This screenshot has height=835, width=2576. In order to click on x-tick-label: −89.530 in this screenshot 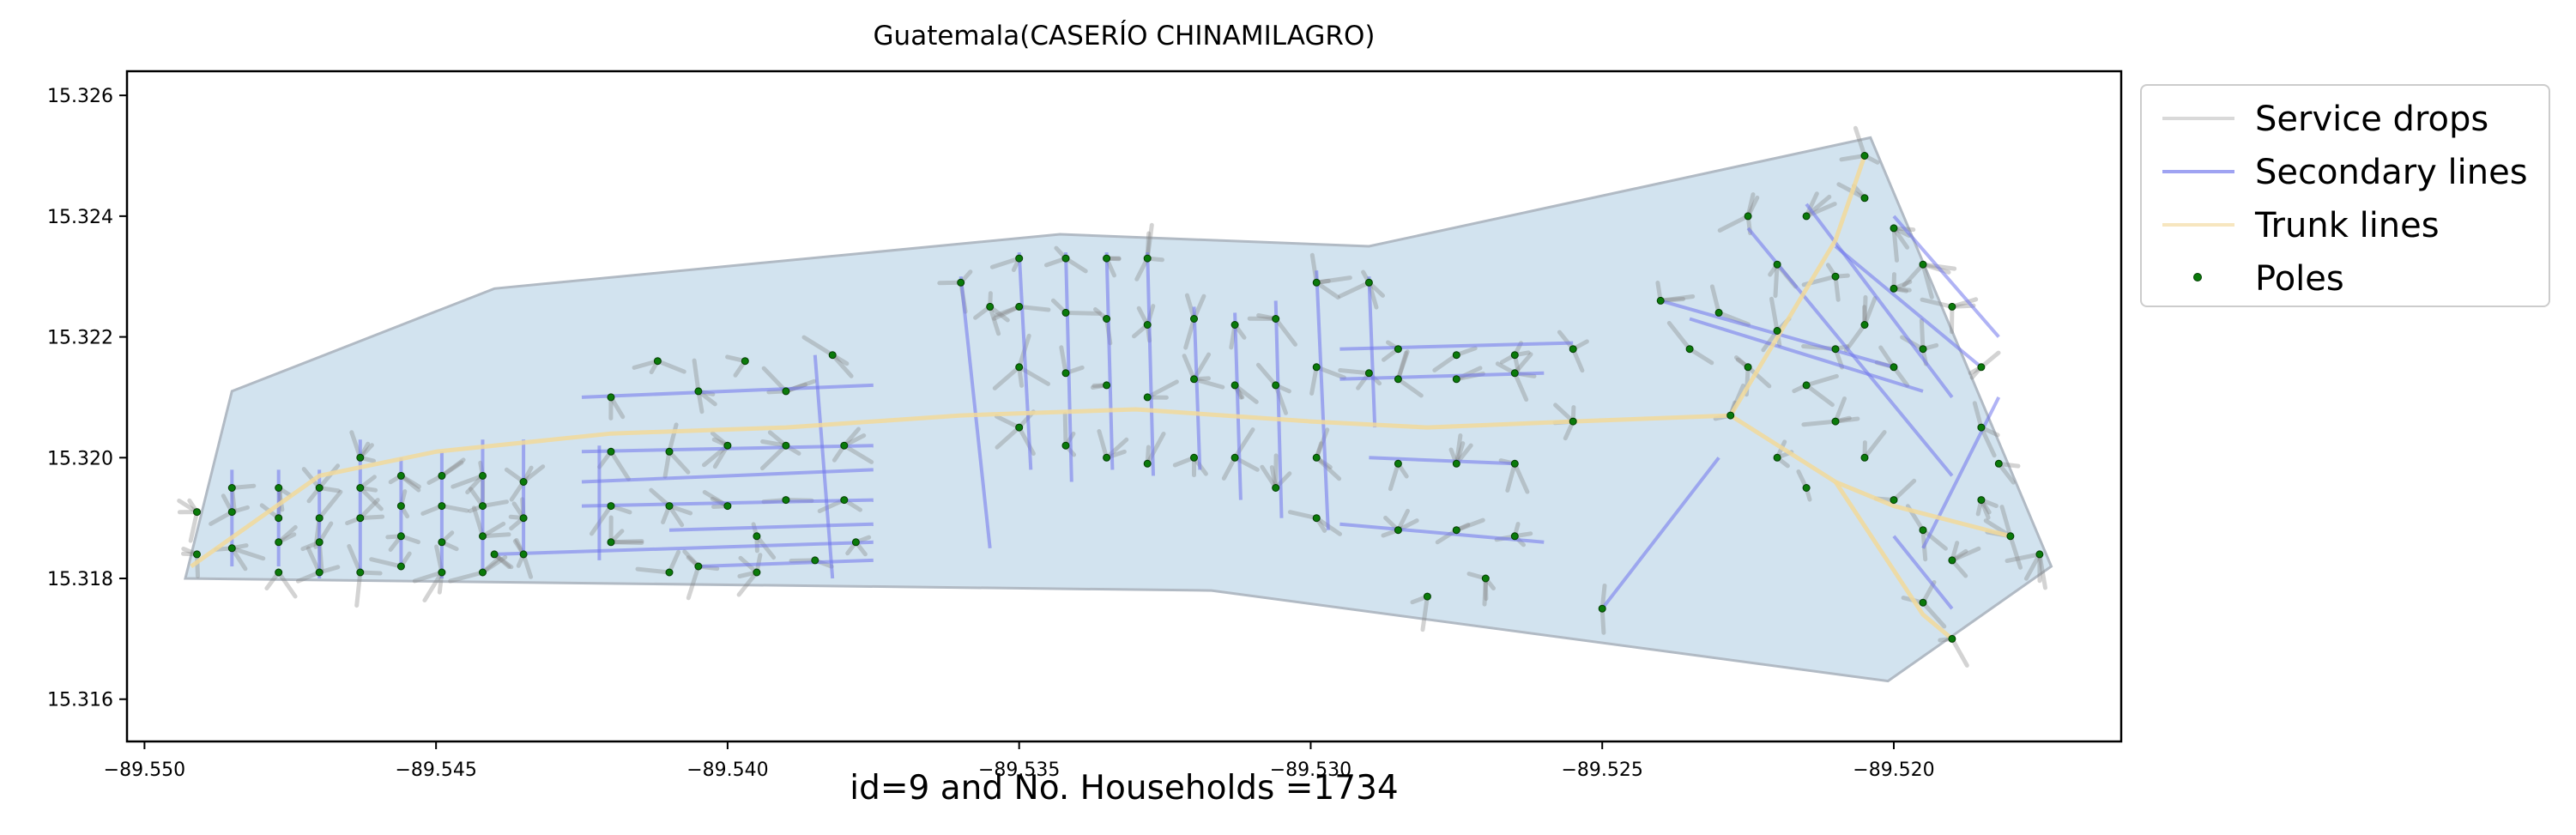, I will do `click(1310, 770)`.